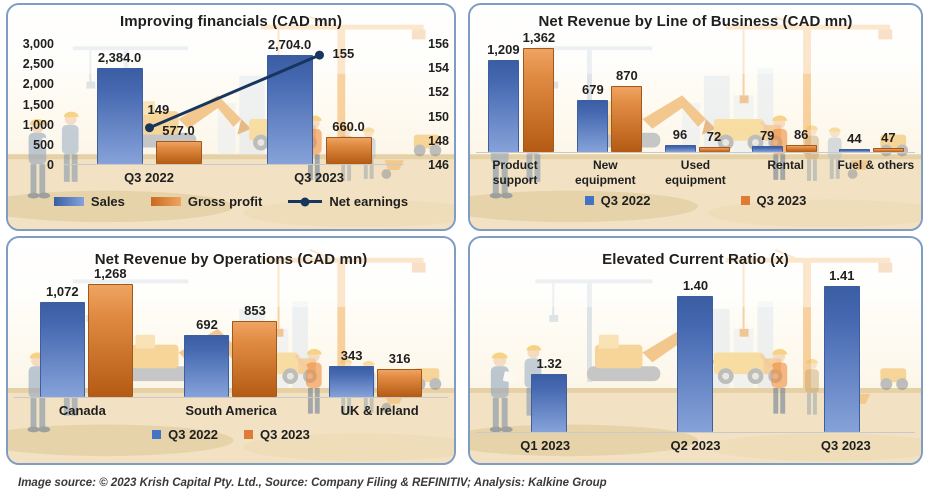 This screenshot has width=929, height=502. What do you see at coordinates (343, 54) in the screenshot?
I see `line-value-label: 155` at bounding box center [343, 54].